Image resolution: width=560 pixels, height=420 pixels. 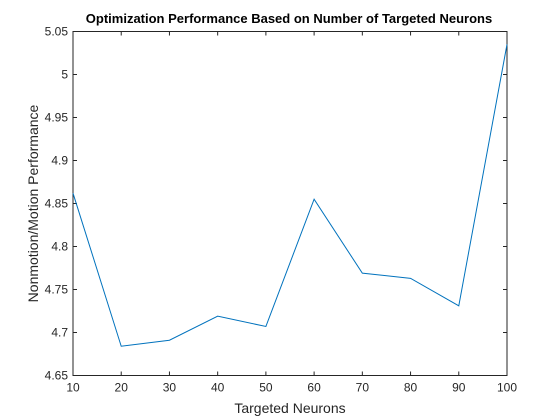 I want to click on y-tick-label: 5.05, so click(x=57, y=32).